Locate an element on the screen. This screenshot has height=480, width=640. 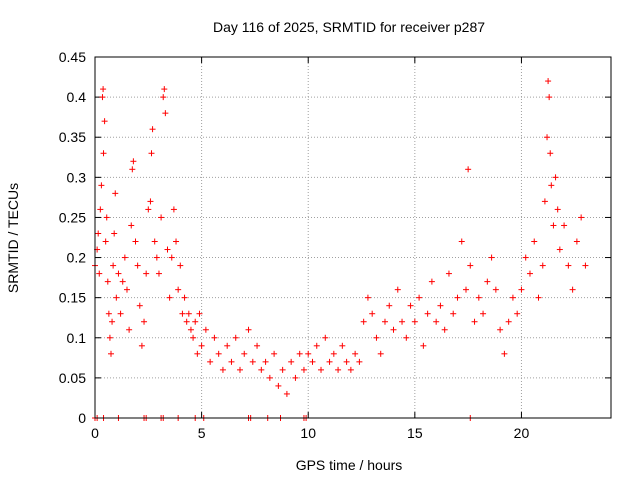
y-tick-label: 0.15 is located at coordinates (72, 298).